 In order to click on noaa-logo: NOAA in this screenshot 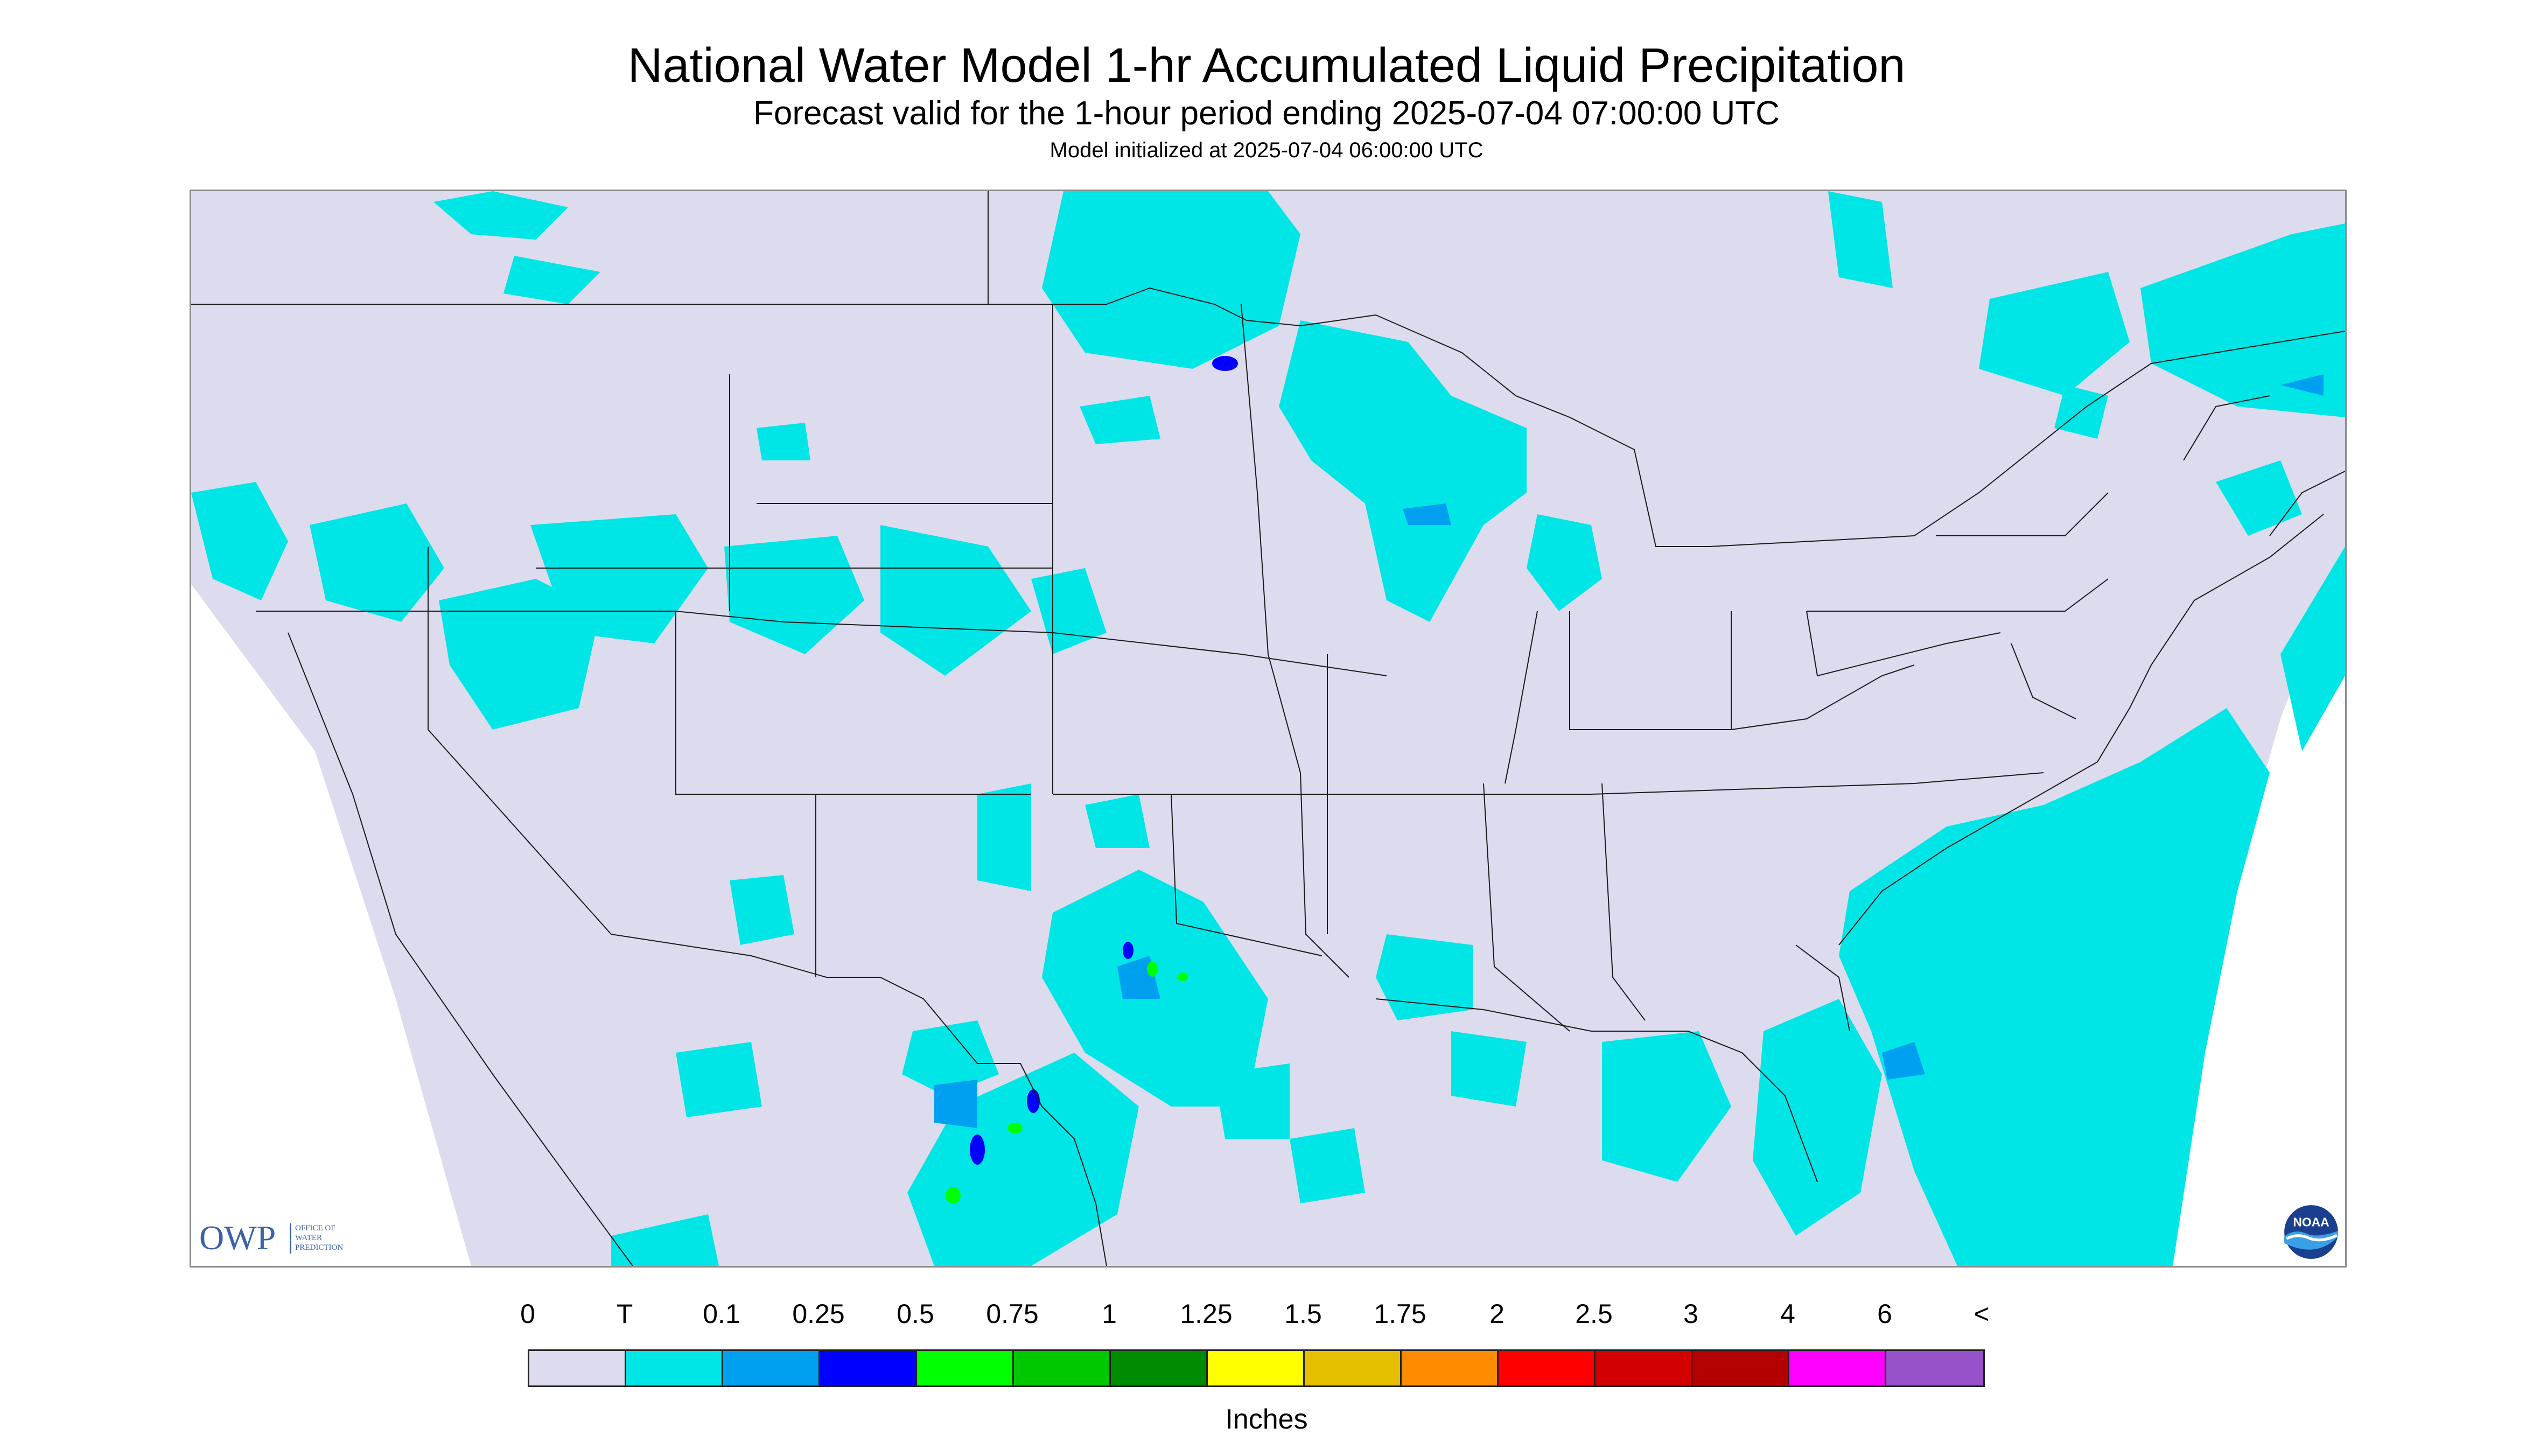, I will do `click(2311, 1232)`.